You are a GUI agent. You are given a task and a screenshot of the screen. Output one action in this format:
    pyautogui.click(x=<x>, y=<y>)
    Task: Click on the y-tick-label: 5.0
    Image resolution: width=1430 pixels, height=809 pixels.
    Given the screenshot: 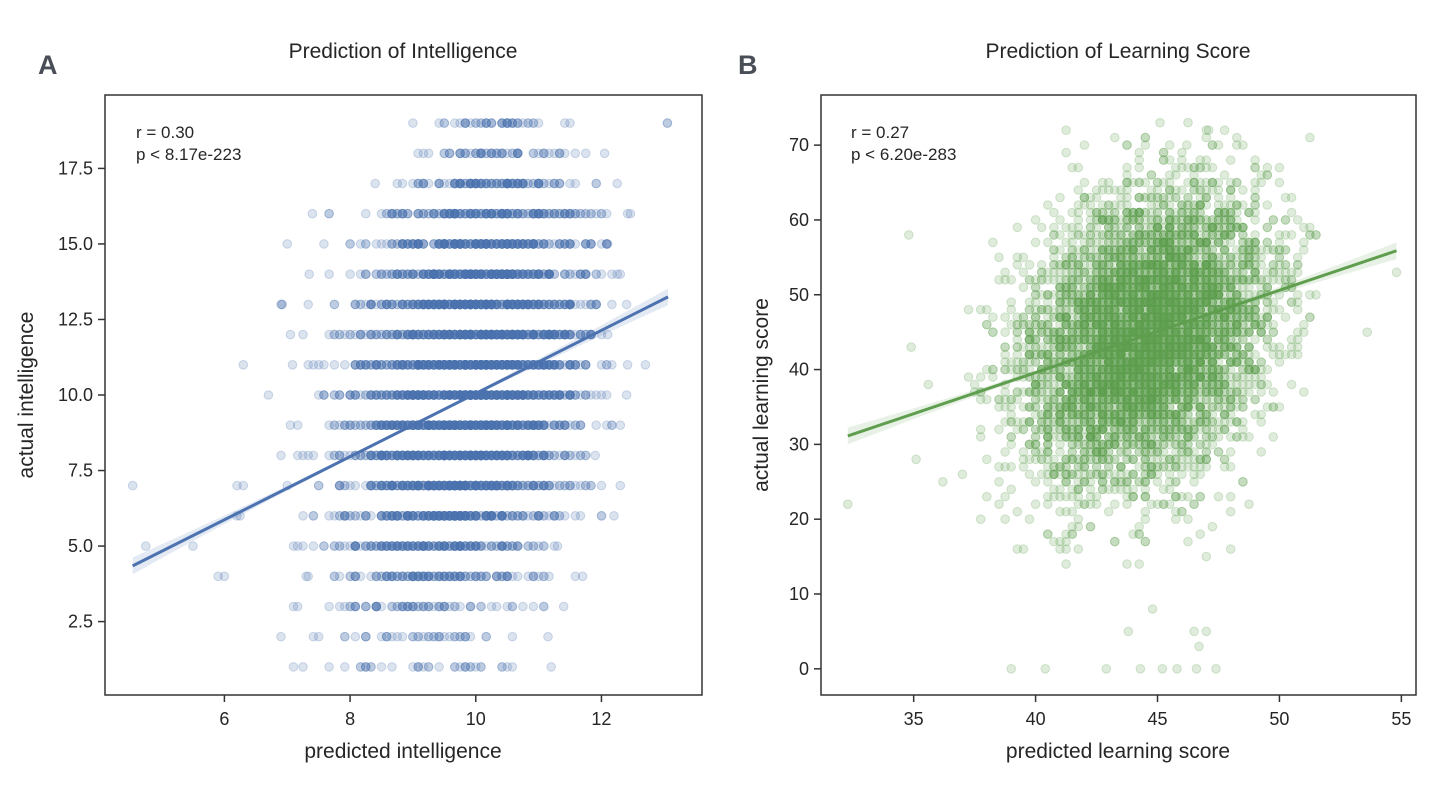 What is the action you would take?
    pyautogui.click(x=80, y=546)
    